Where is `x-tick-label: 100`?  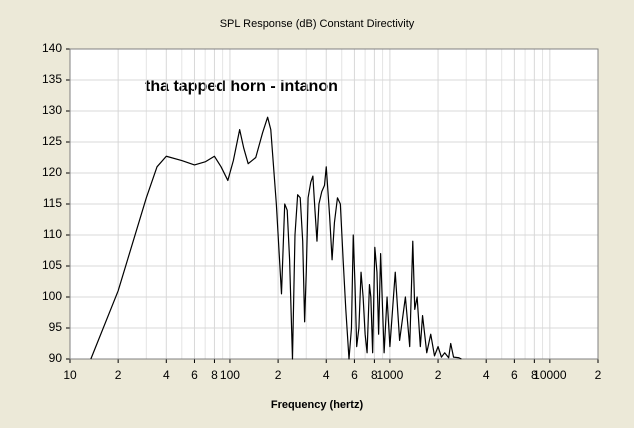 x-tick-label: 100 is located at coordinates (230, 375).